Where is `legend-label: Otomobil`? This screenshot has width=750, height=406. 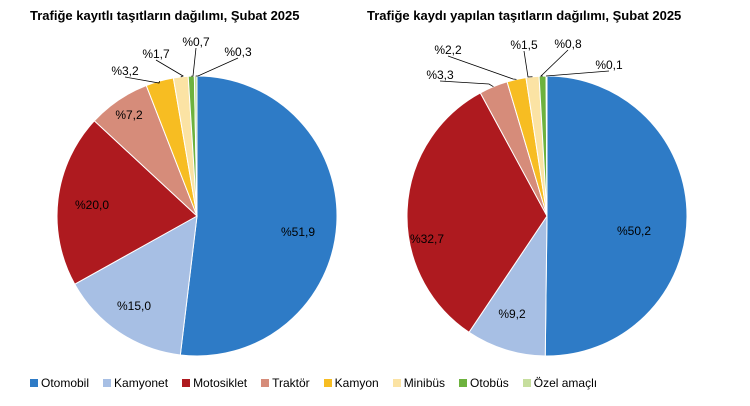
legend-label: Otomobil is located at coordinates (65, 383).